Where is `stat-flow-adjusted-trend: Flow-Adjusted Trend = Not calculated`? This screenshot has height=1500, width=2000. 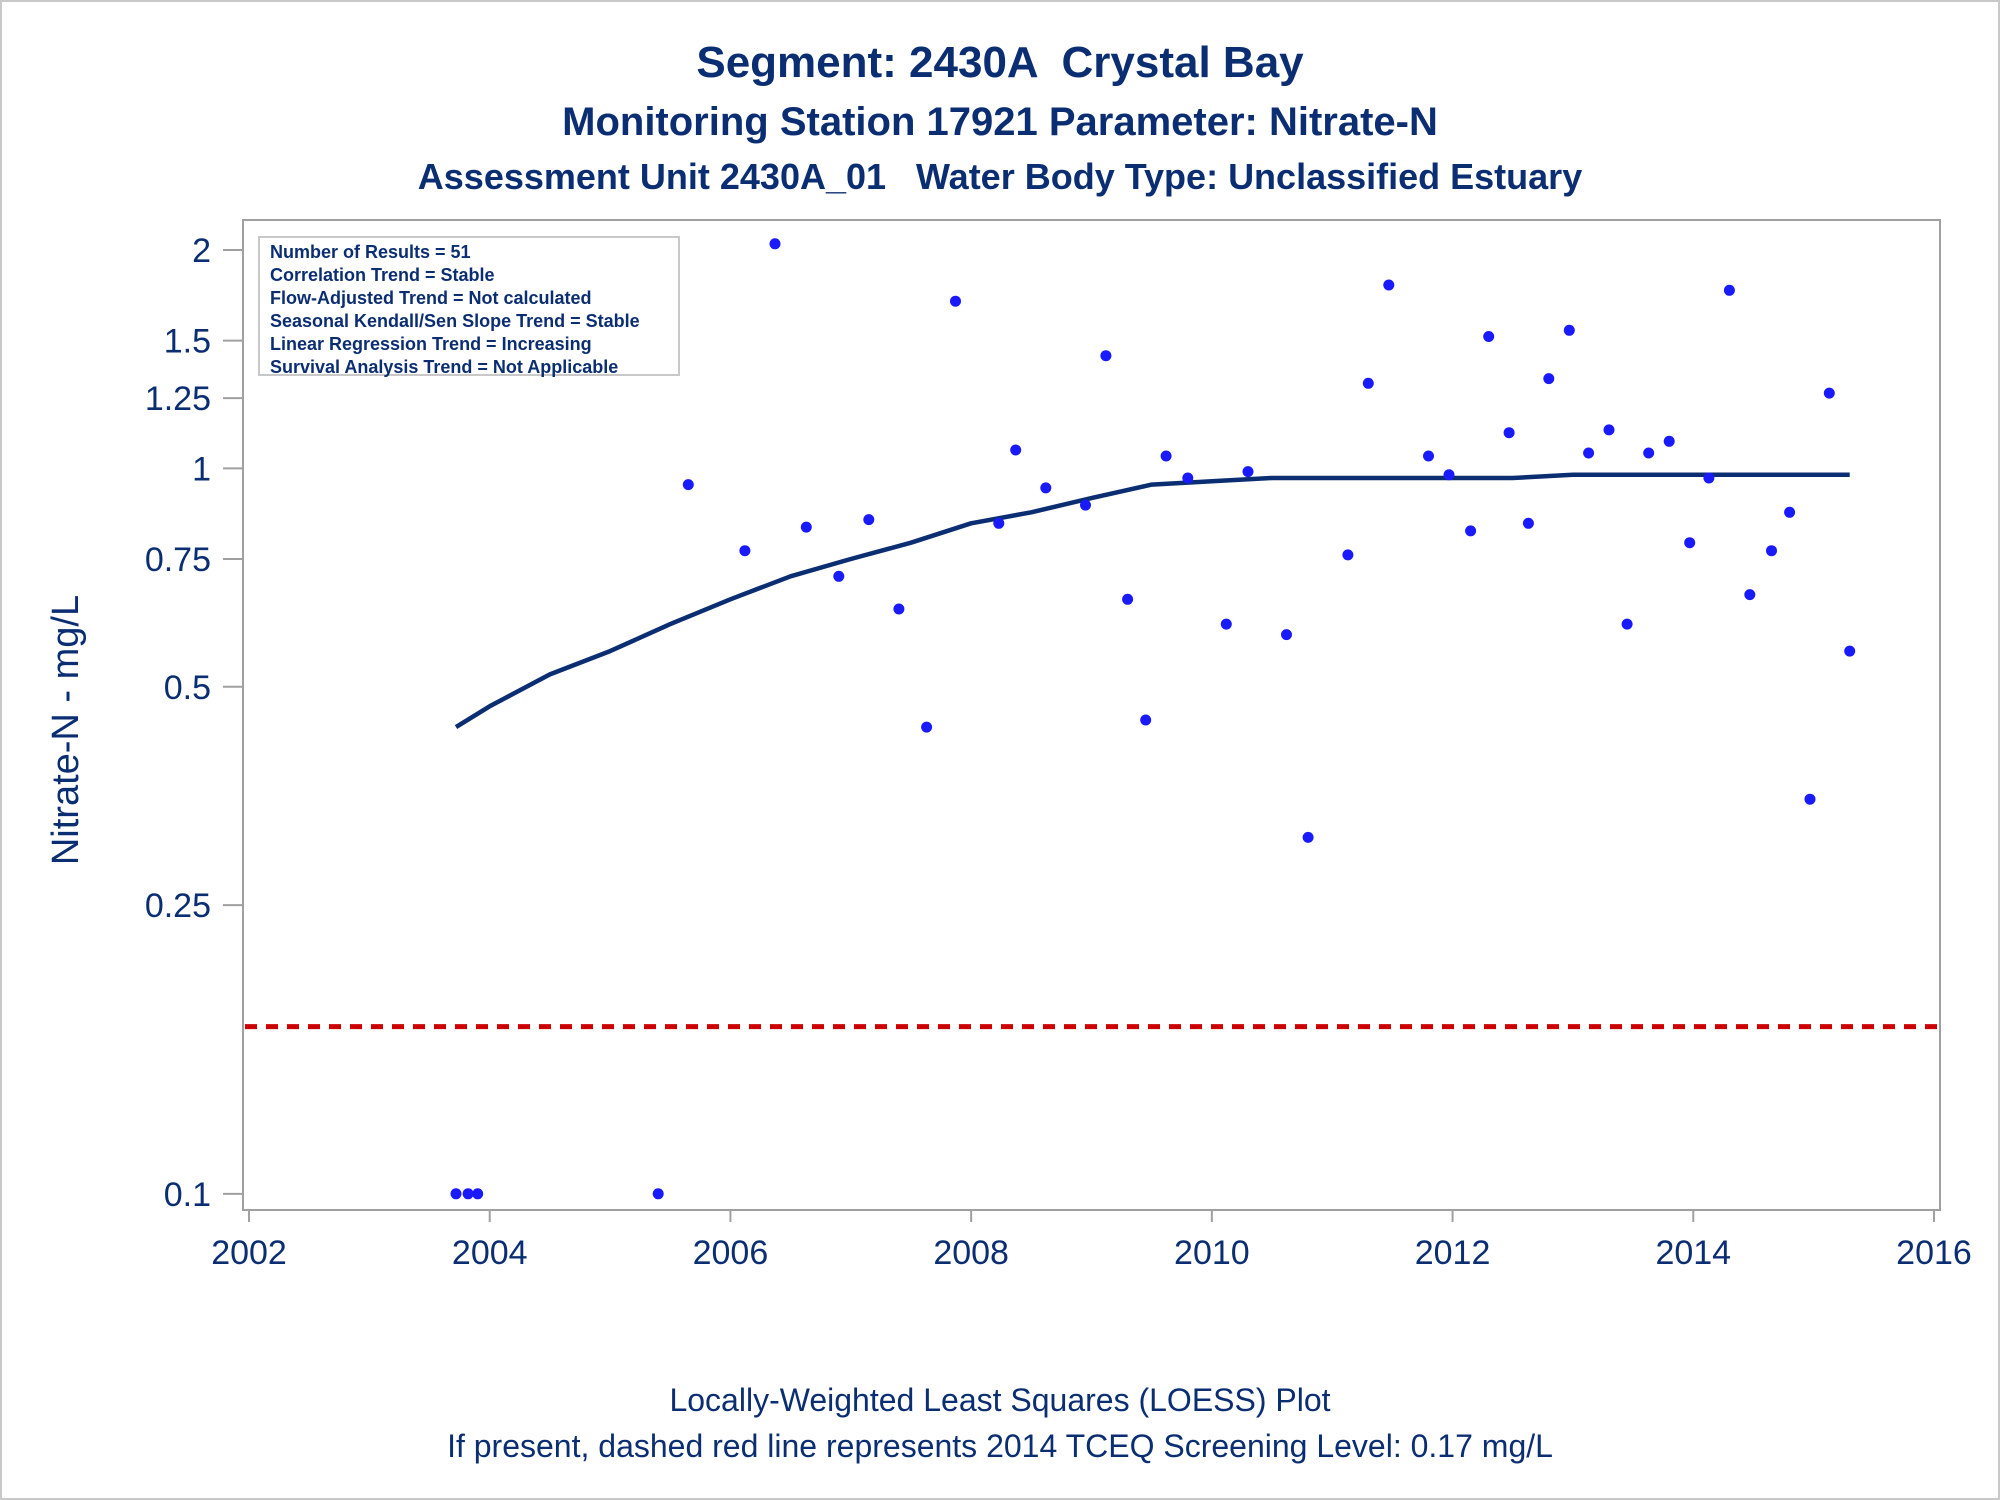
stat-flow-adjusted-trend: Flow-Adjusted Trend = Not calculated is located at coordinates (431, 298).